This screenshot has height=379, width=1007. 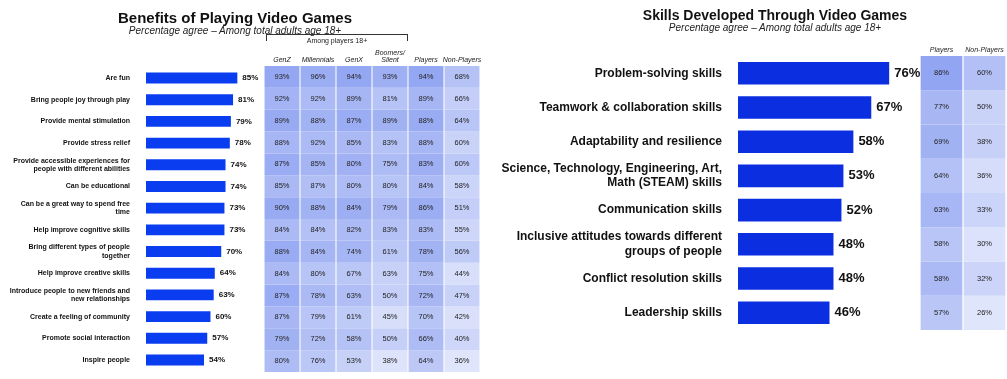 What do you see at coordinates (246, 99) in the screenshot?
I see `data-label: 81%` at bounding box center [246, 99].